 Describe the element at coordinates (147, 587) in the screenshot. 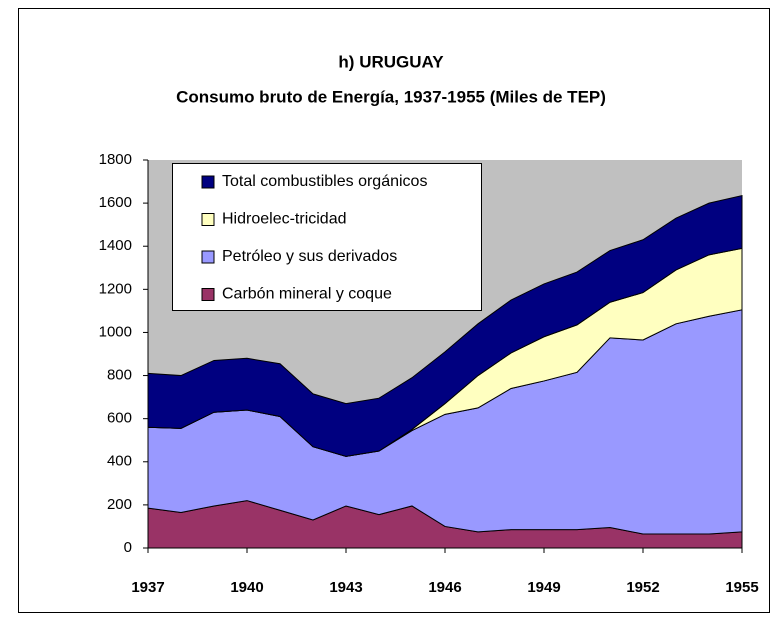

I see `x-tick-label: 1937` at that location.